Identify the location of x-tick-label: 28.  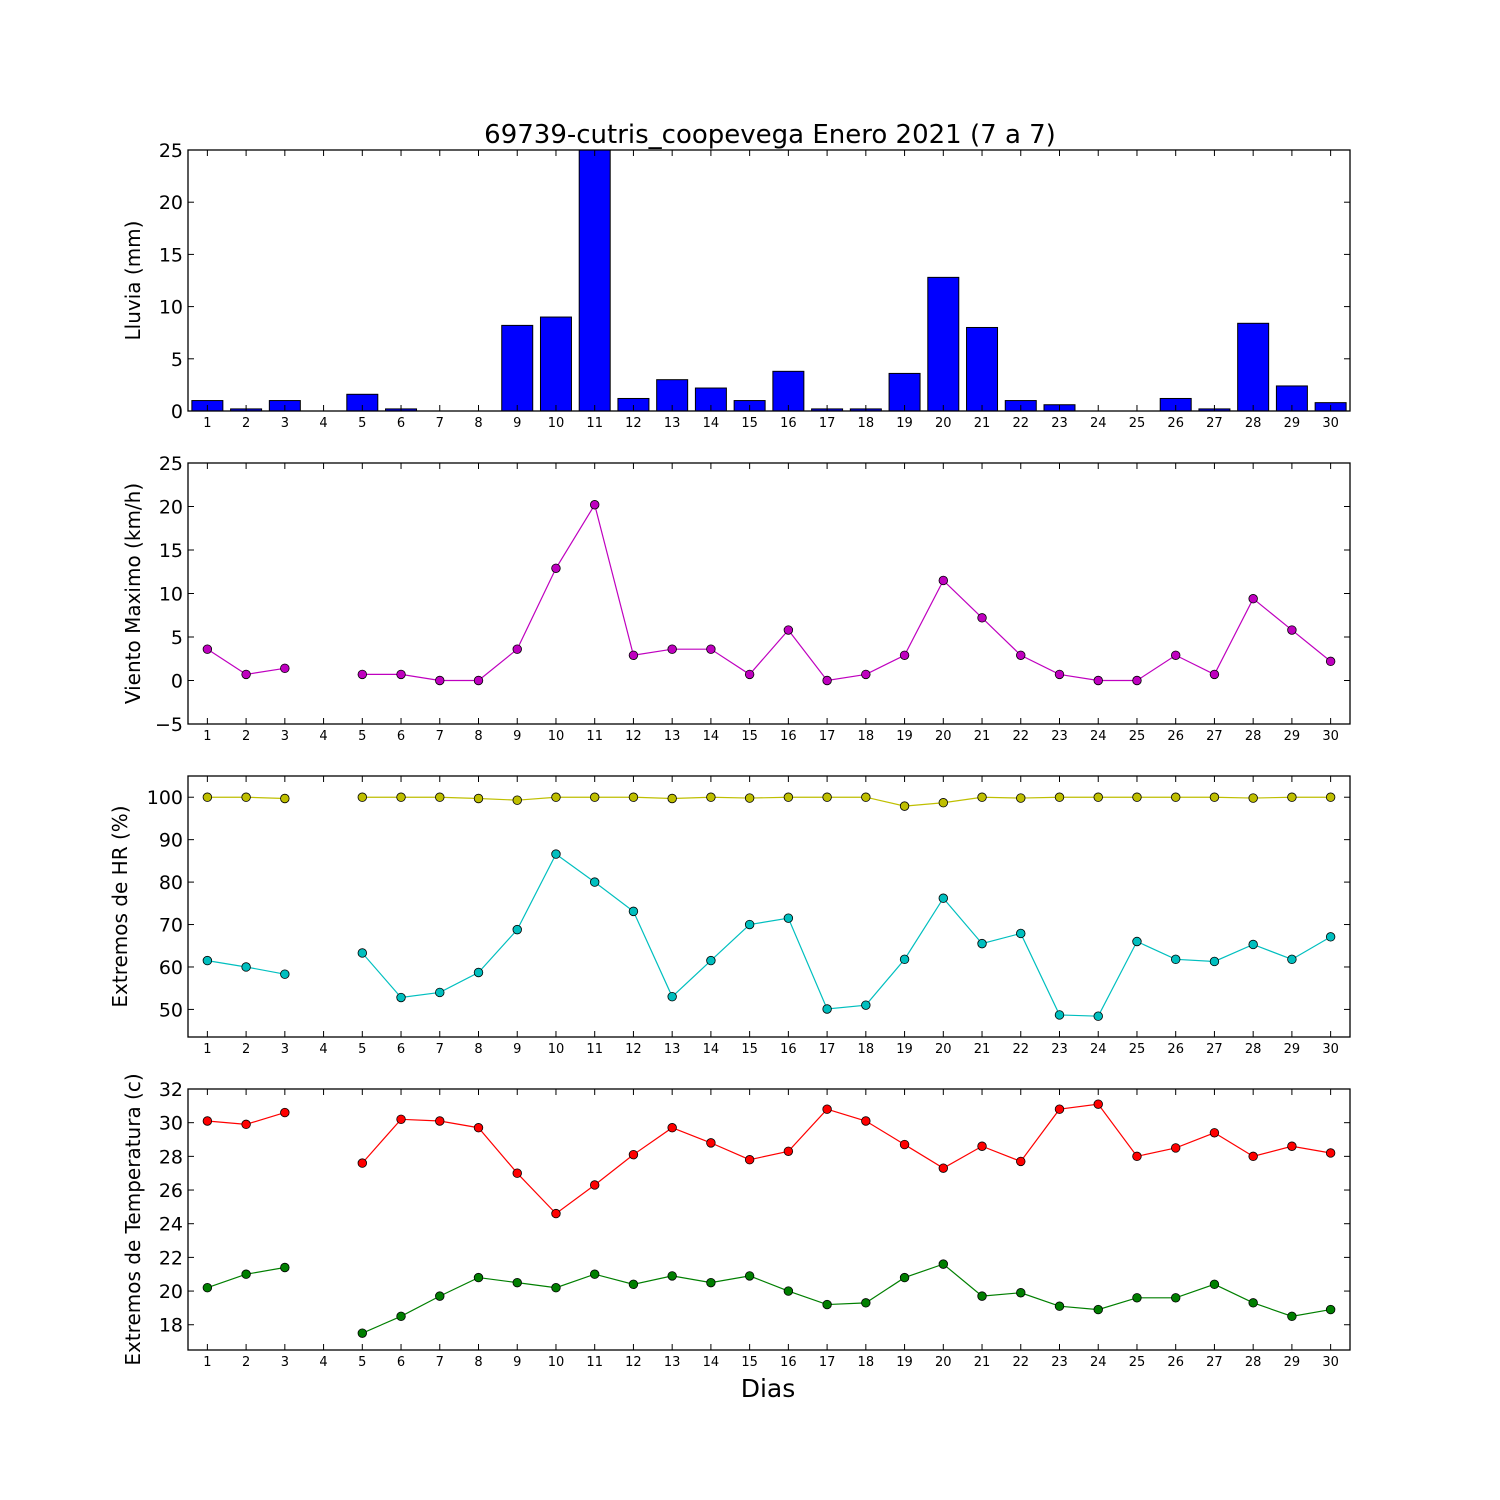
(1253, 423).